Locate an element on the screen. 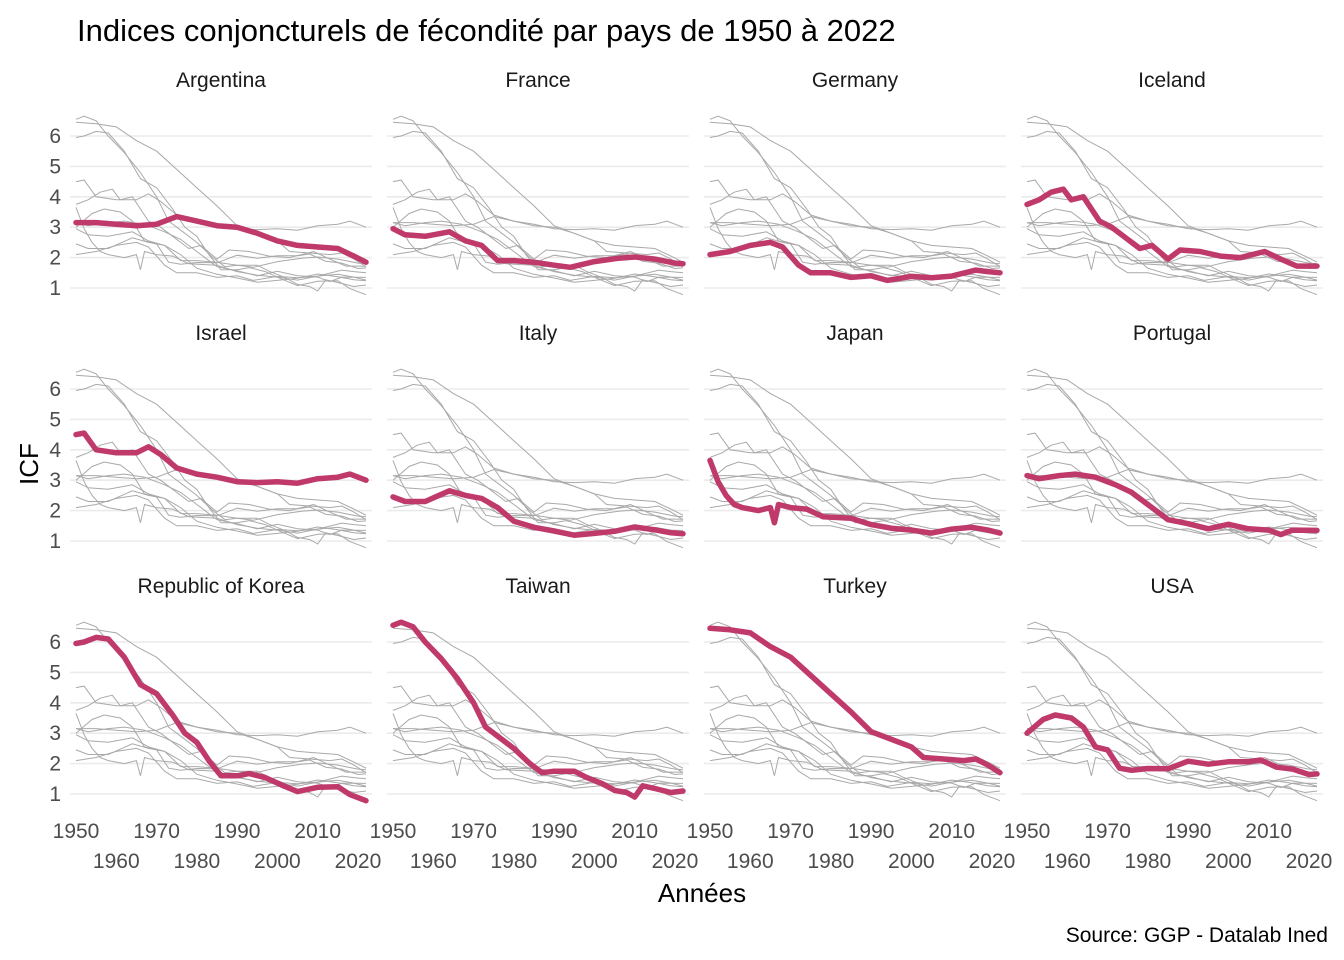 Image resolution: width=1344 pixels, height=960 pixels. panel-title: USA is located at coordinates (1171, 586).